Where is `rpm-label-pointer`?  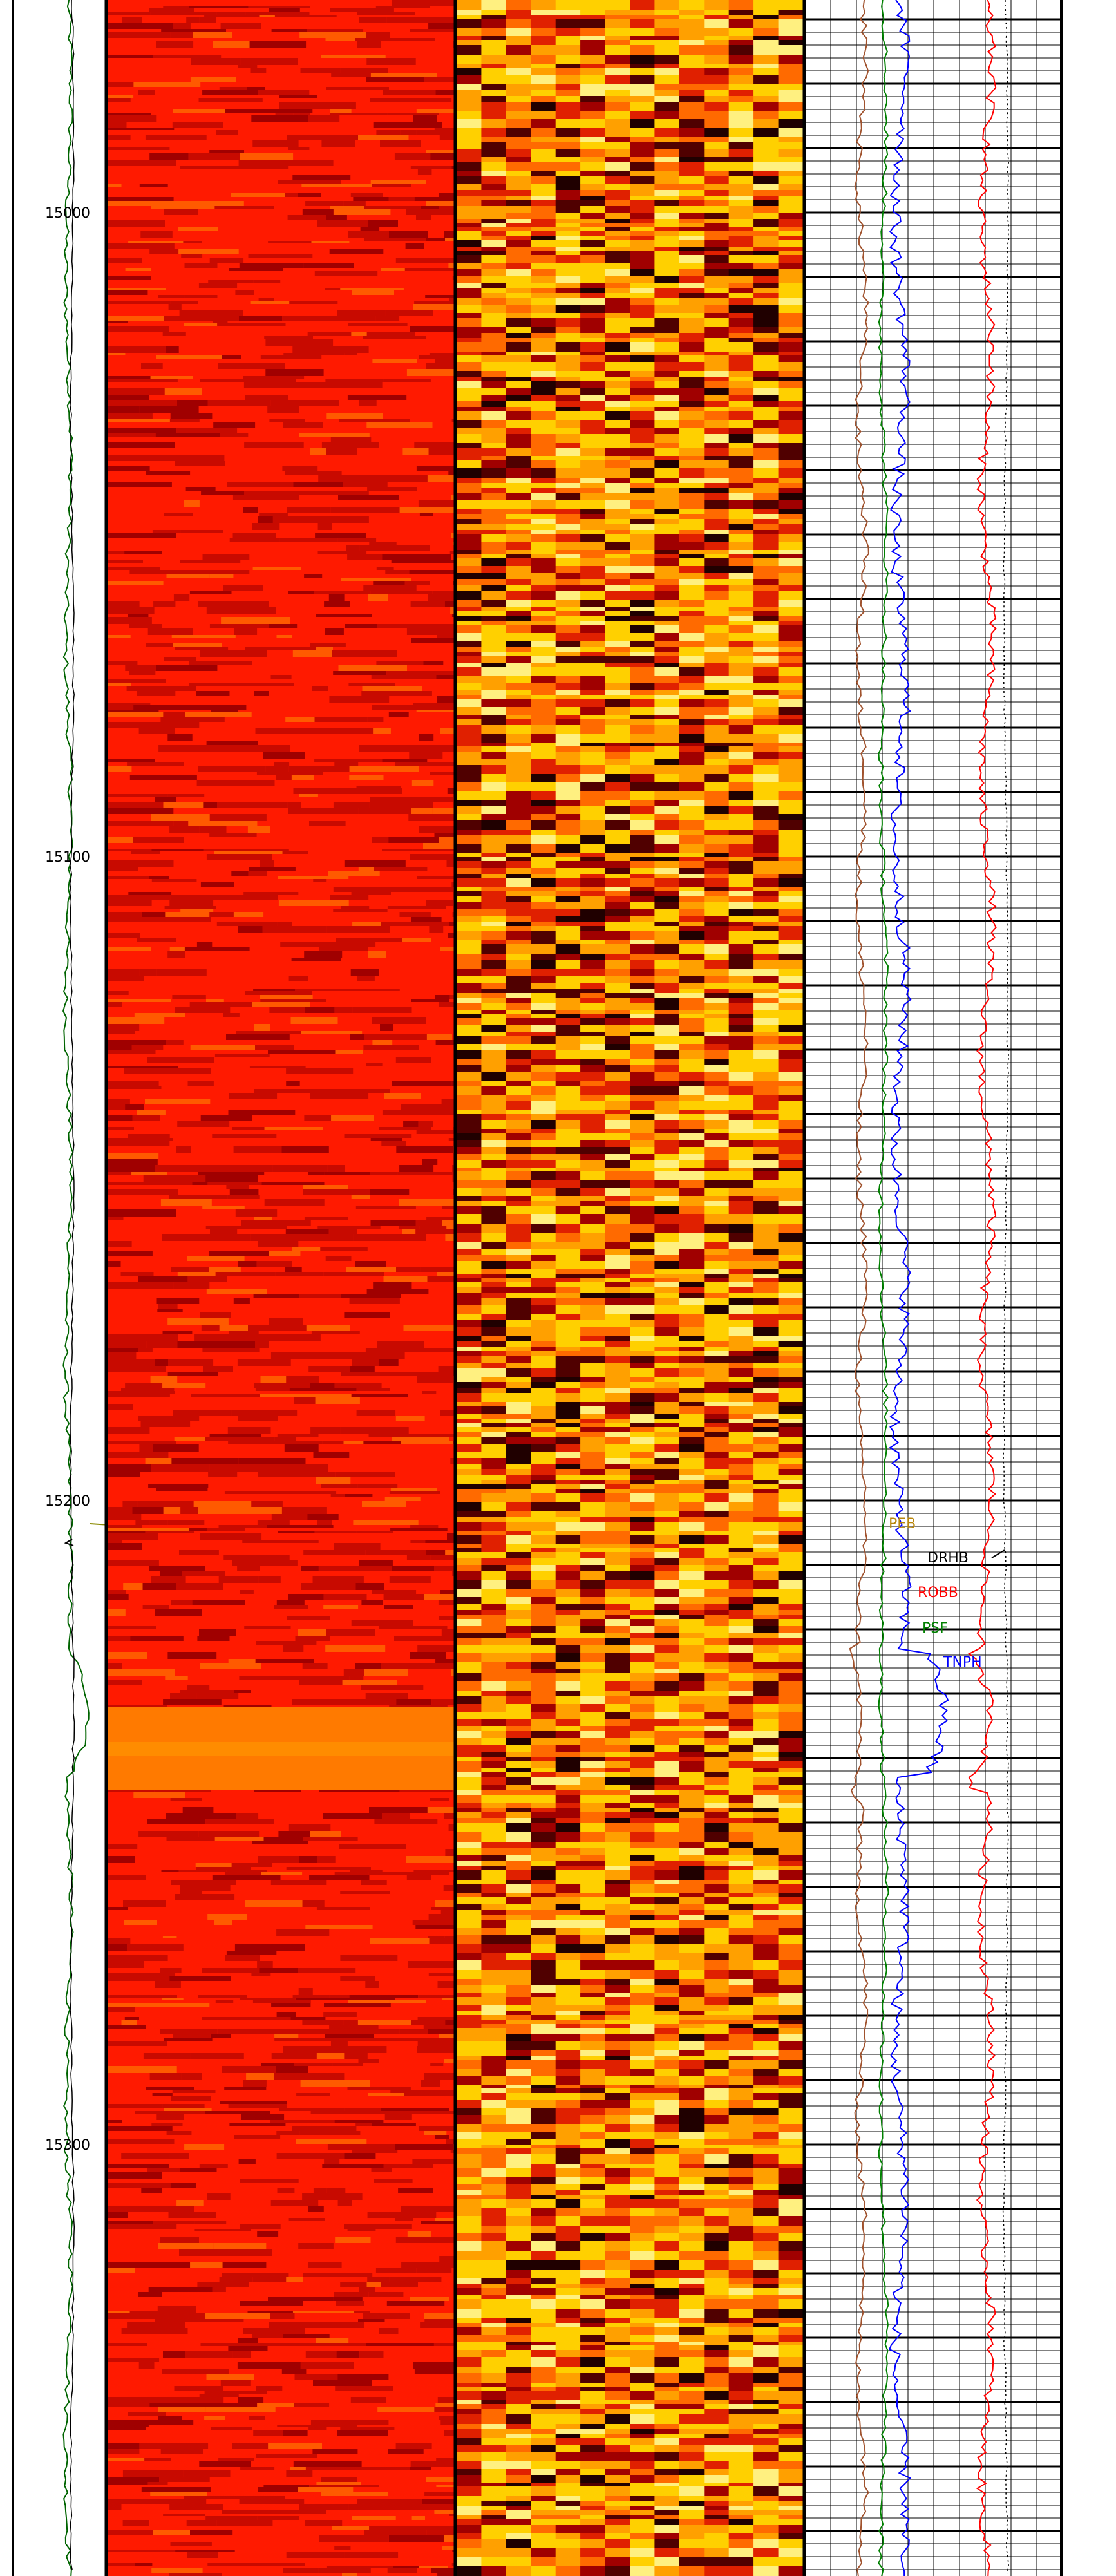
rpm-label-pointer is located at coordinates (69, 1543).